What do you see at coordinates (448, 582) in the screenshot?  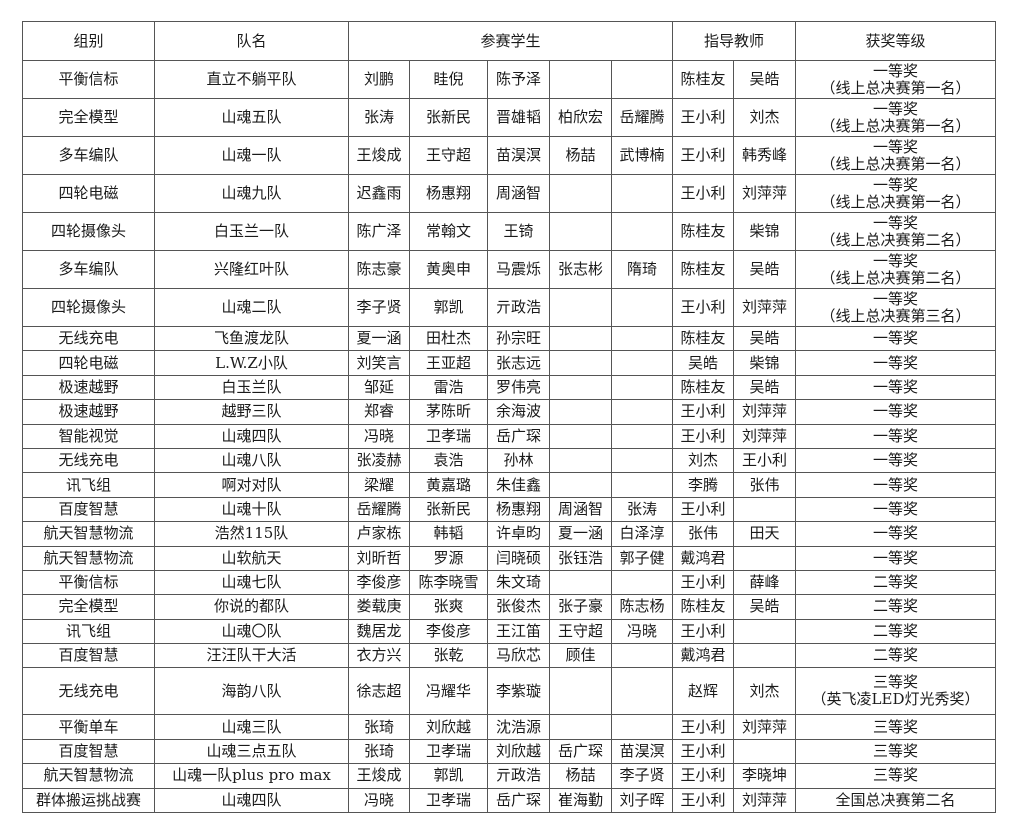 I see `student-cell: 陈李晓雪` at bounding box center [448, 582].